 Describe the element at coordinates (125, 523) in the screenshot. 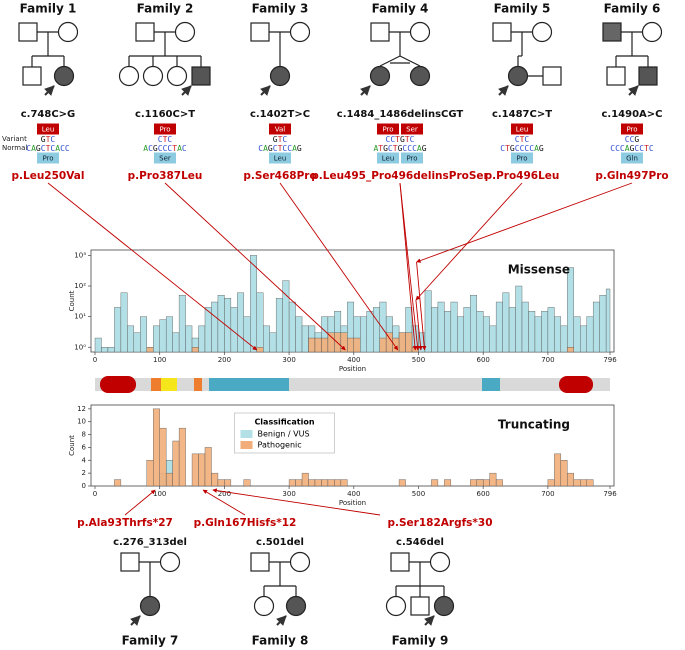

I see `protein-change: p.Ala93Thrfs*27` at that location.